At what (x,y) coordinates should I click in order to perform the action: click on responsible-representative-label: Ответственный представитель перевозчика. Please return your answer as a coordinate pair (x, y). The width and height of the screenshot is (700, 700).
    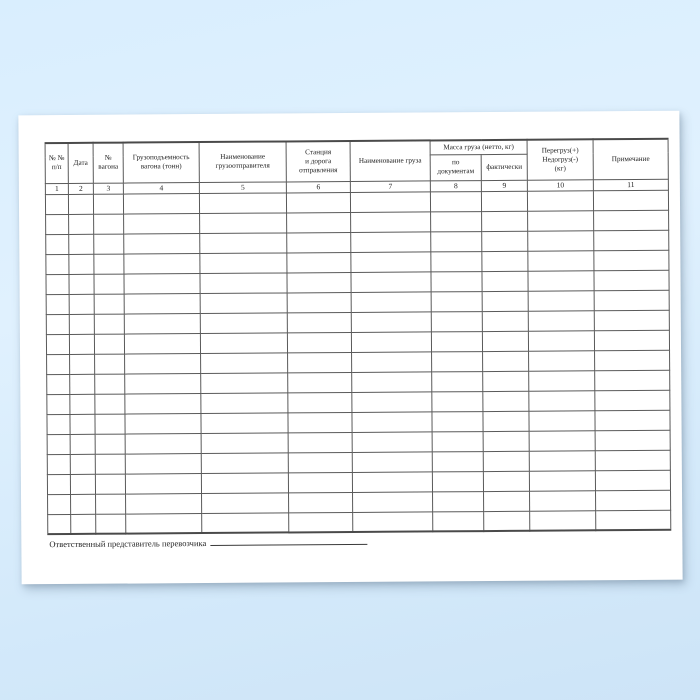
    Looking at the image, I should click on (128, 544).